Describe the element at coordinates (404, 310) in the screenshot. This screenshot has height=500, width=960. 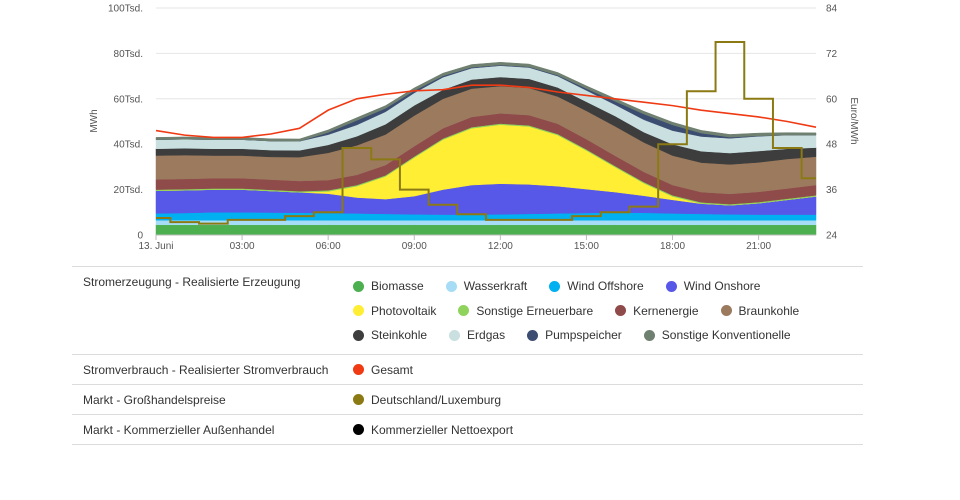
I see `legend-item-label: Photovoltaik` at that location.